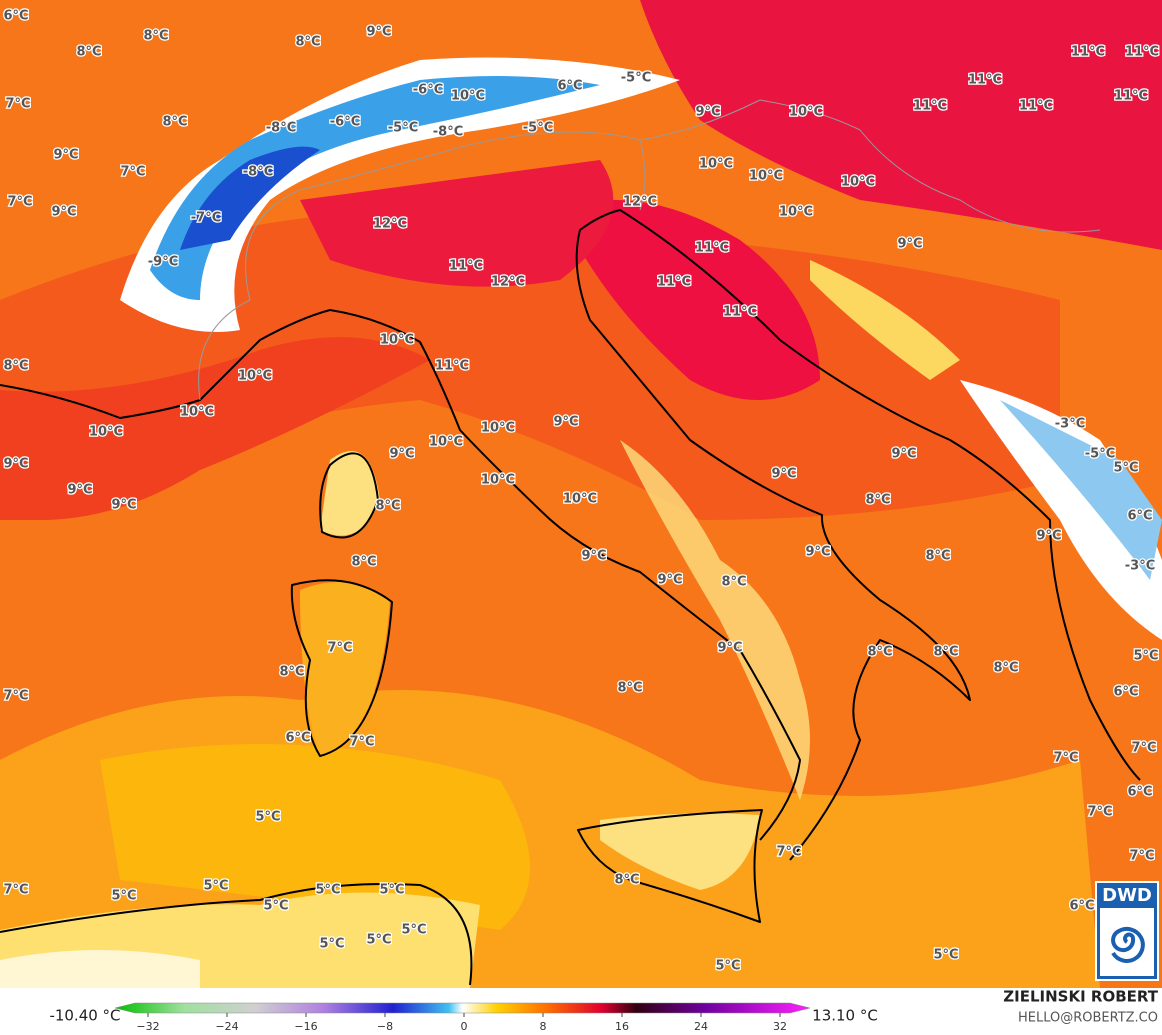  I want to click on legend-min: -10.40 °C, so click(84, 1016).